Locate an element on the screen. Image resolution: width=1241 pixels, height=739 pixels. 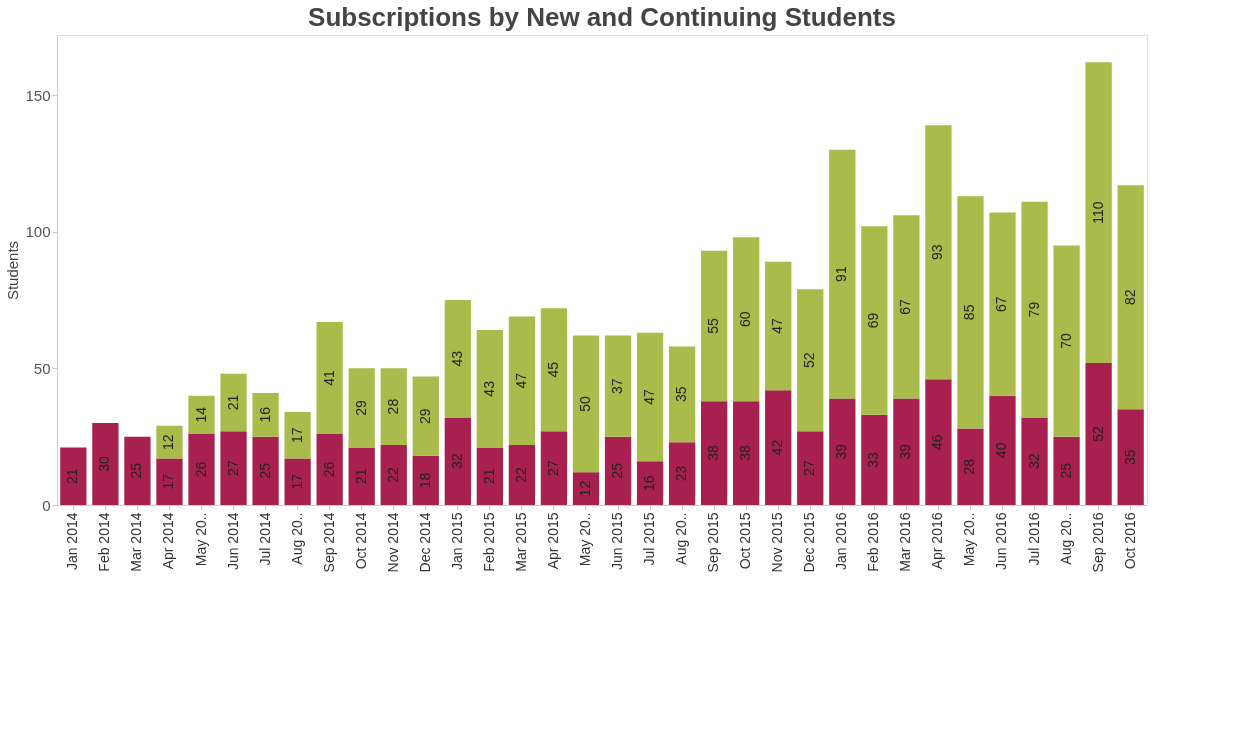
data-label: 14 is located at coordinates (200, 414).